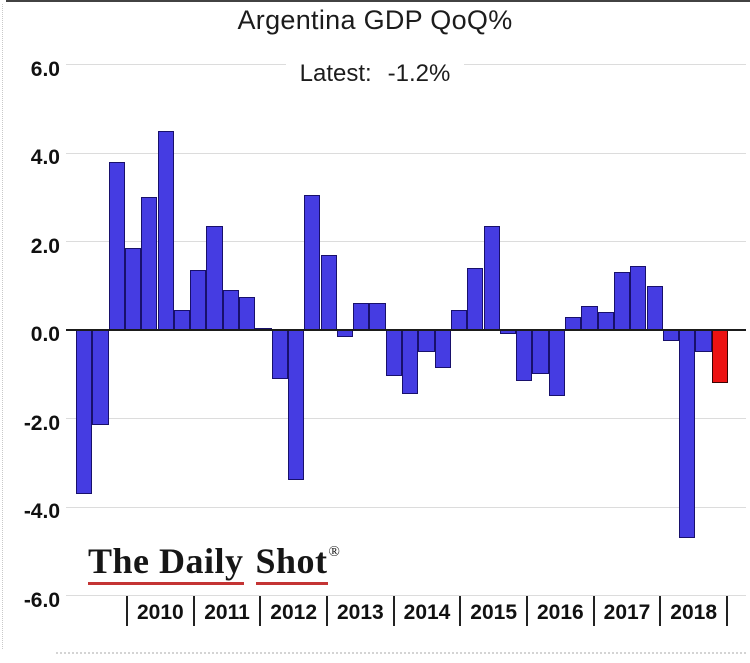 This screenshot has height=663, width=750. I want to click on latest-value: -1.2%, so click(419, 73).